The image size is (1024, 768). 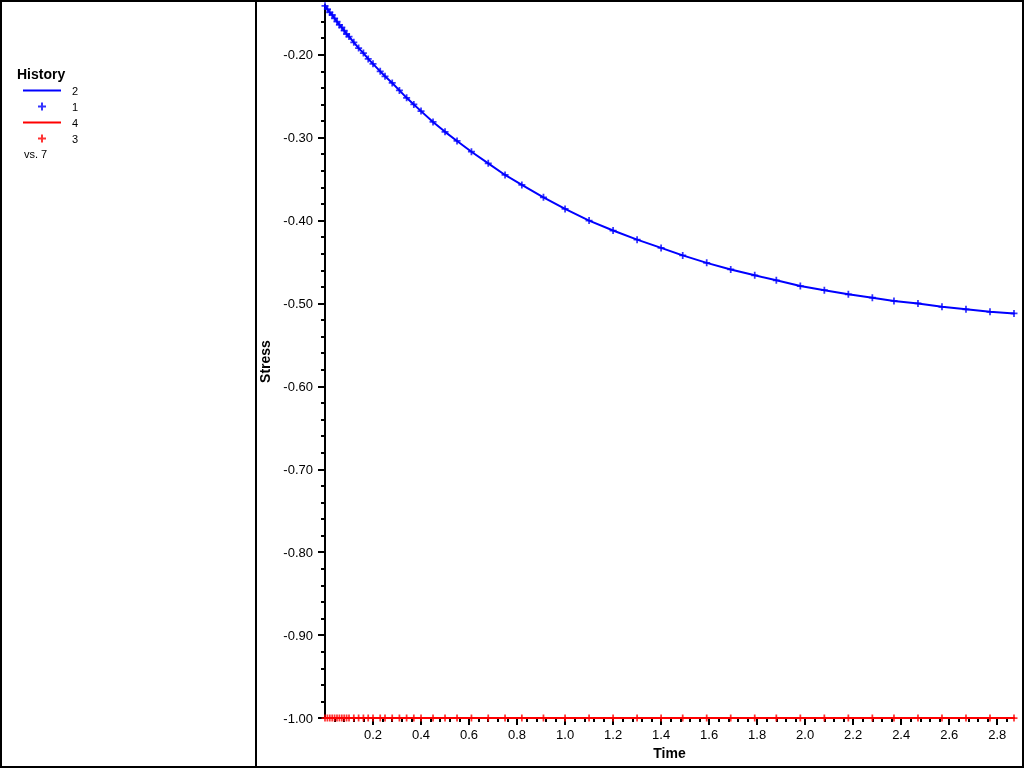 What do you see at coordinates (901, 734) in the screenshot?
I see `x-tick-label: 2.4` at bounding box center [901, 734].